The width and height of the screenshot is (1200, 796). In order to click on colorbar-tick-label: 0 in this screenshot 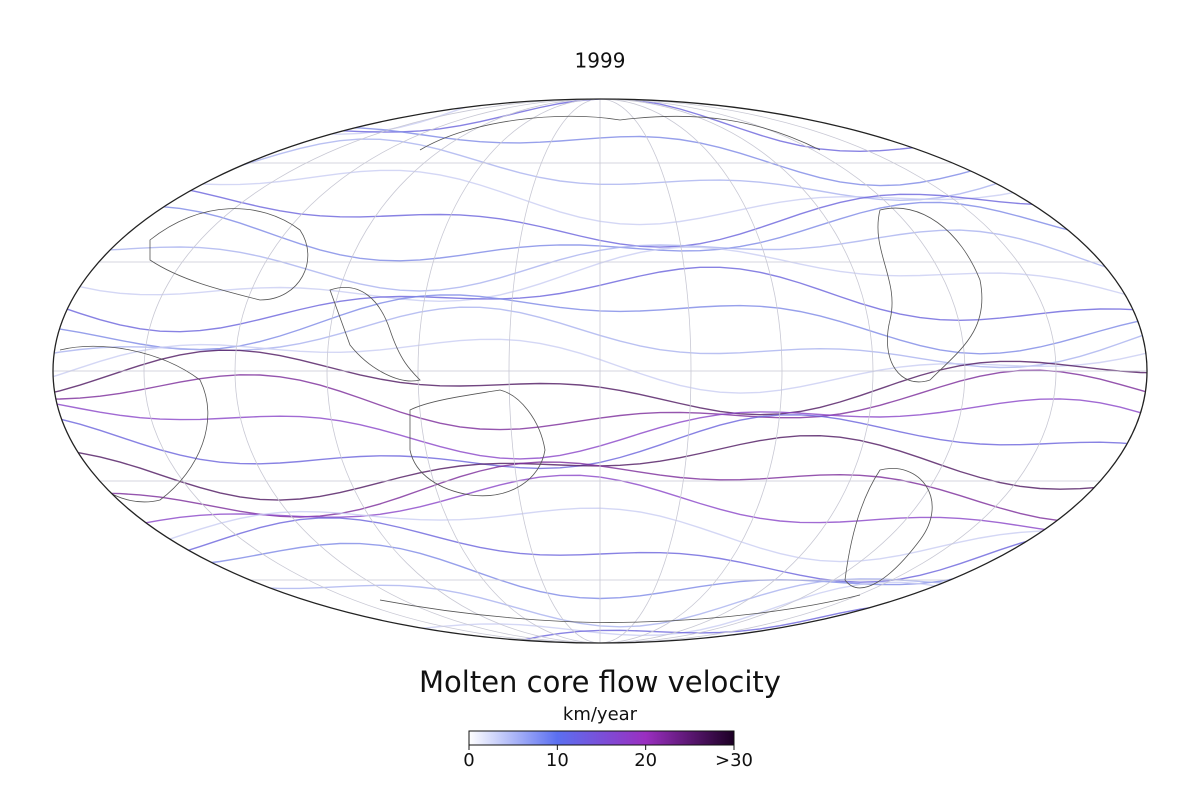, I will do `click(468, 760)`.